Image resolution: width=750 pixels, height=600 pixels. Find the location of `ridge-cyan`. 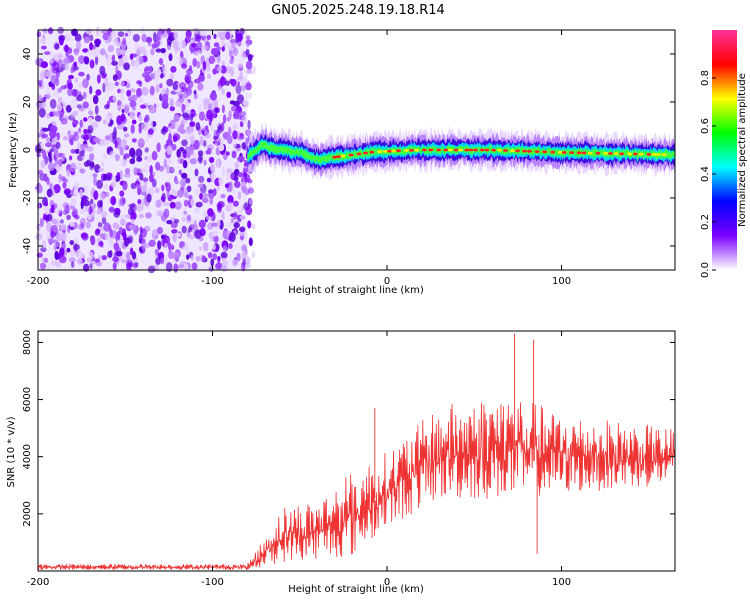

ridge-cyan is located at coordinates (461, 153).